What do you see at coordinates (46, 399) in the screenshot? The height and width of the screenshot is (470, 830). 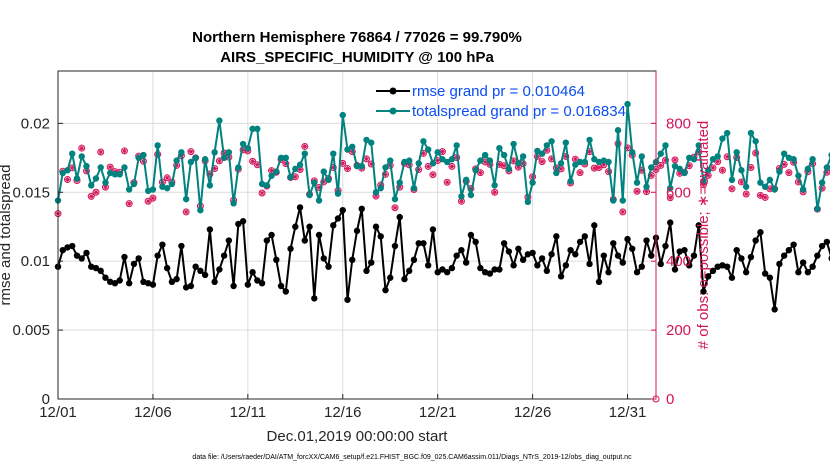 I see `y-tick-label: 0` at bounding box center [46, 399].